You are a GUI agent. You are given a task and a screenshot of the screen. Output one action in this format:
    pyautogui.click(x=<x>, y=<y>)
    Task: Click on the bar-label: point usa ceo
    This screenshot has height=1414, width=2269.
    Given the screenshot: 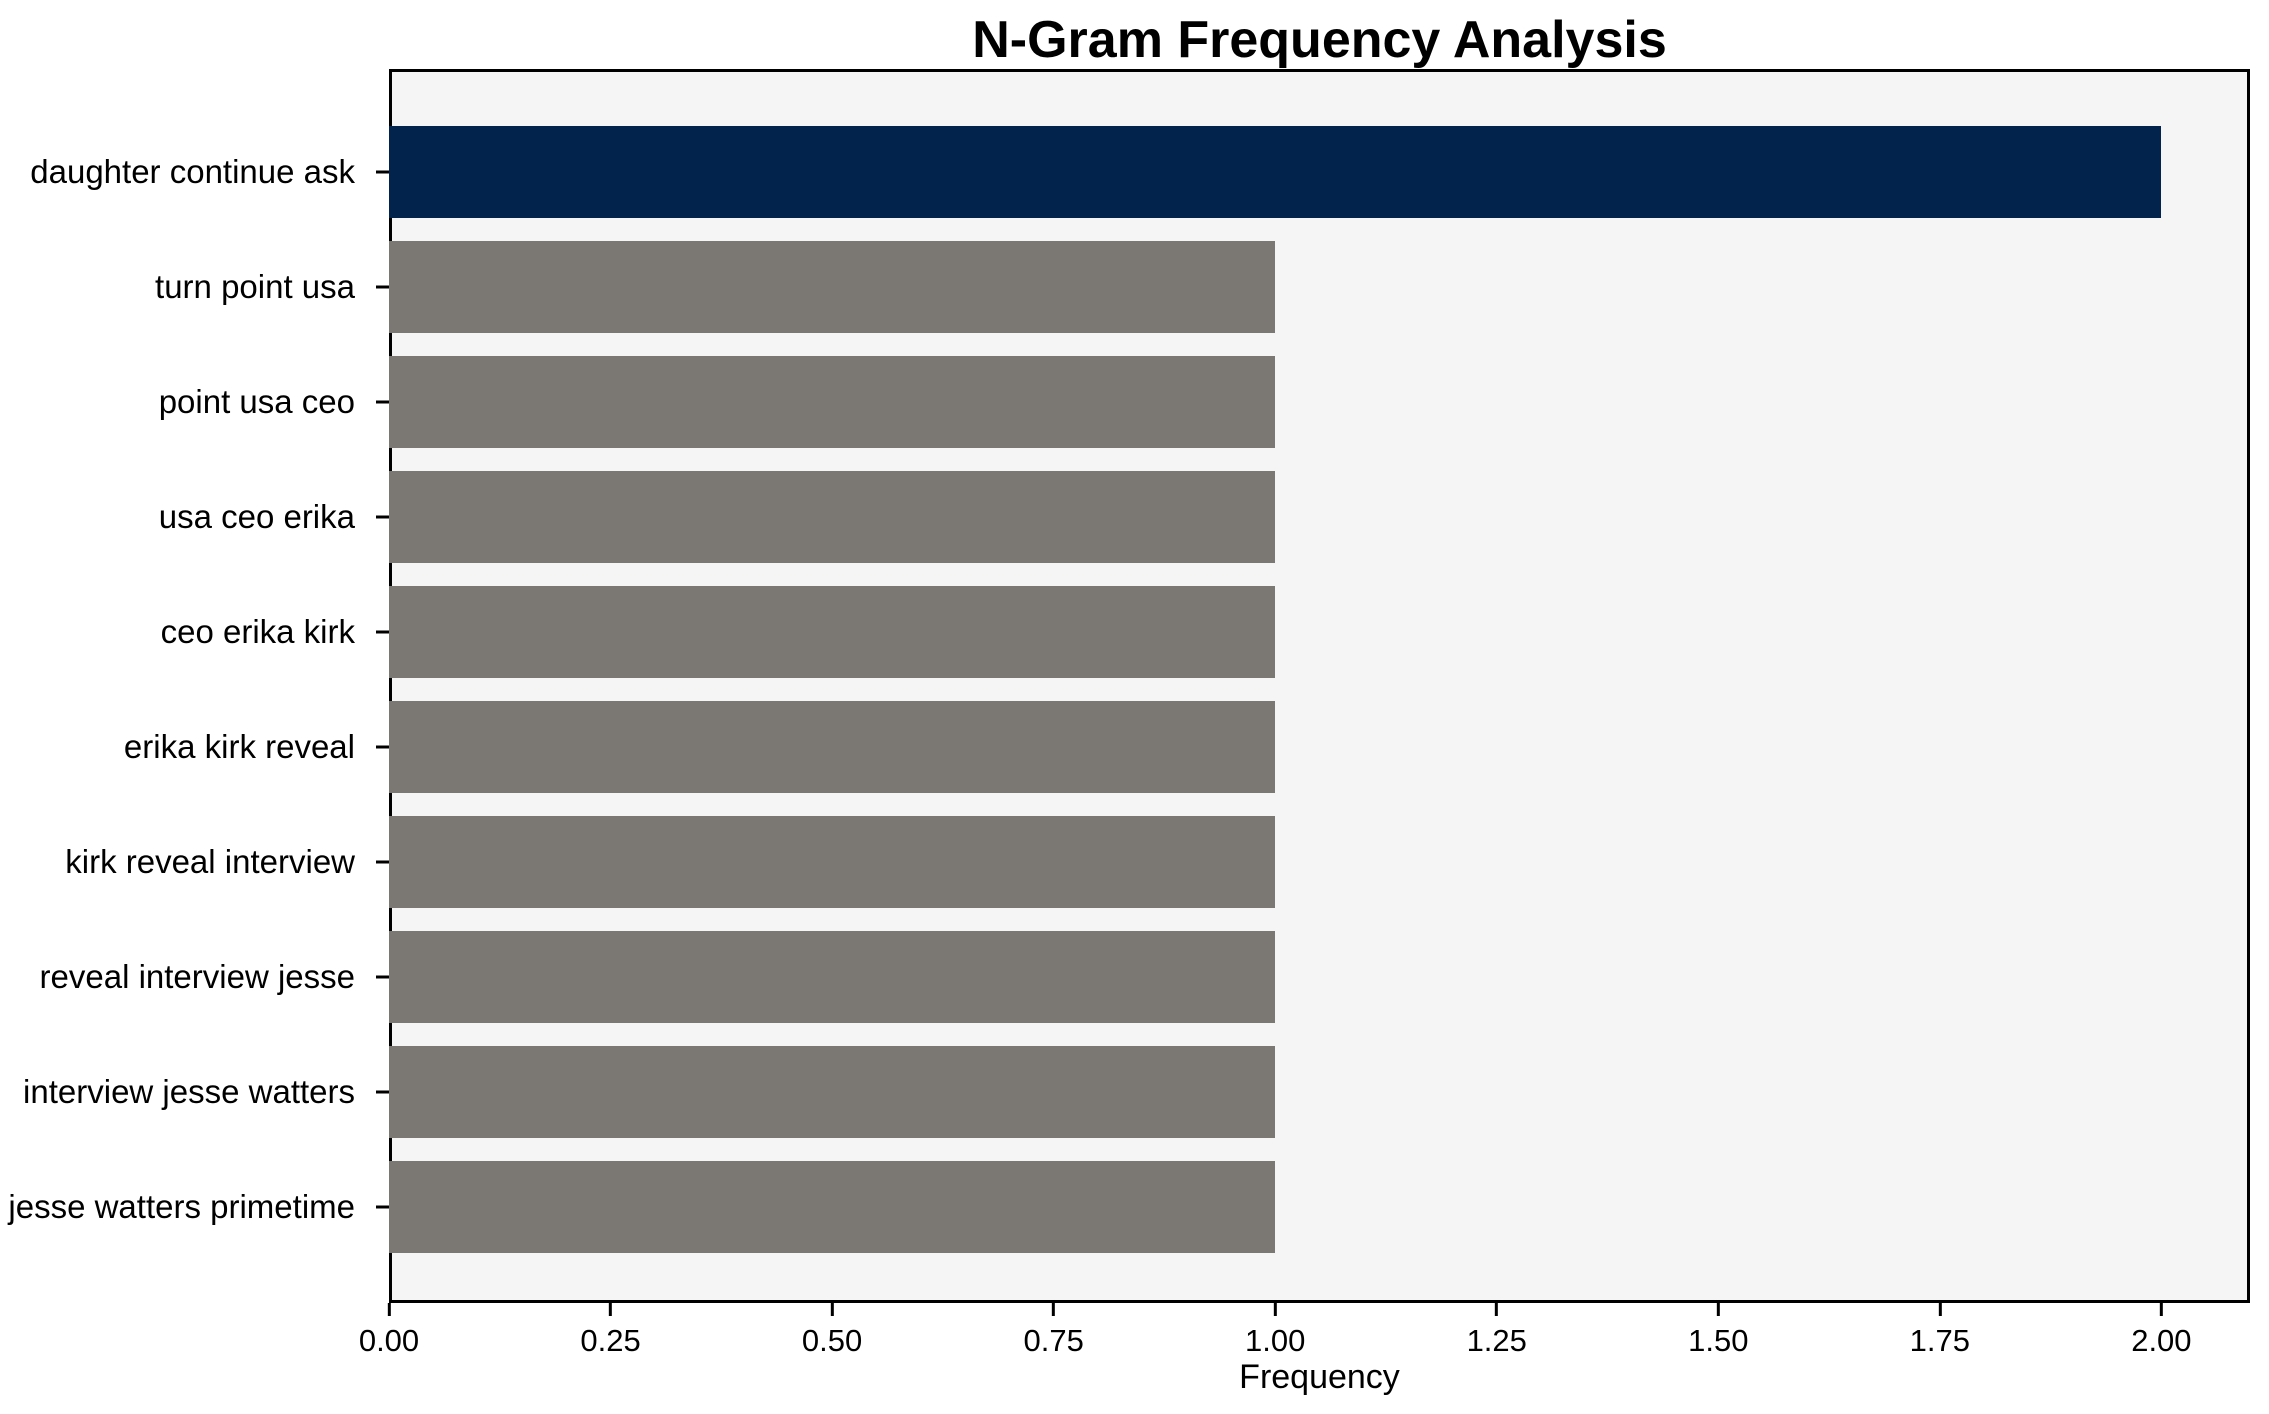 What is the action you would take?
    pyautogui.click(x=194, y=402)
    